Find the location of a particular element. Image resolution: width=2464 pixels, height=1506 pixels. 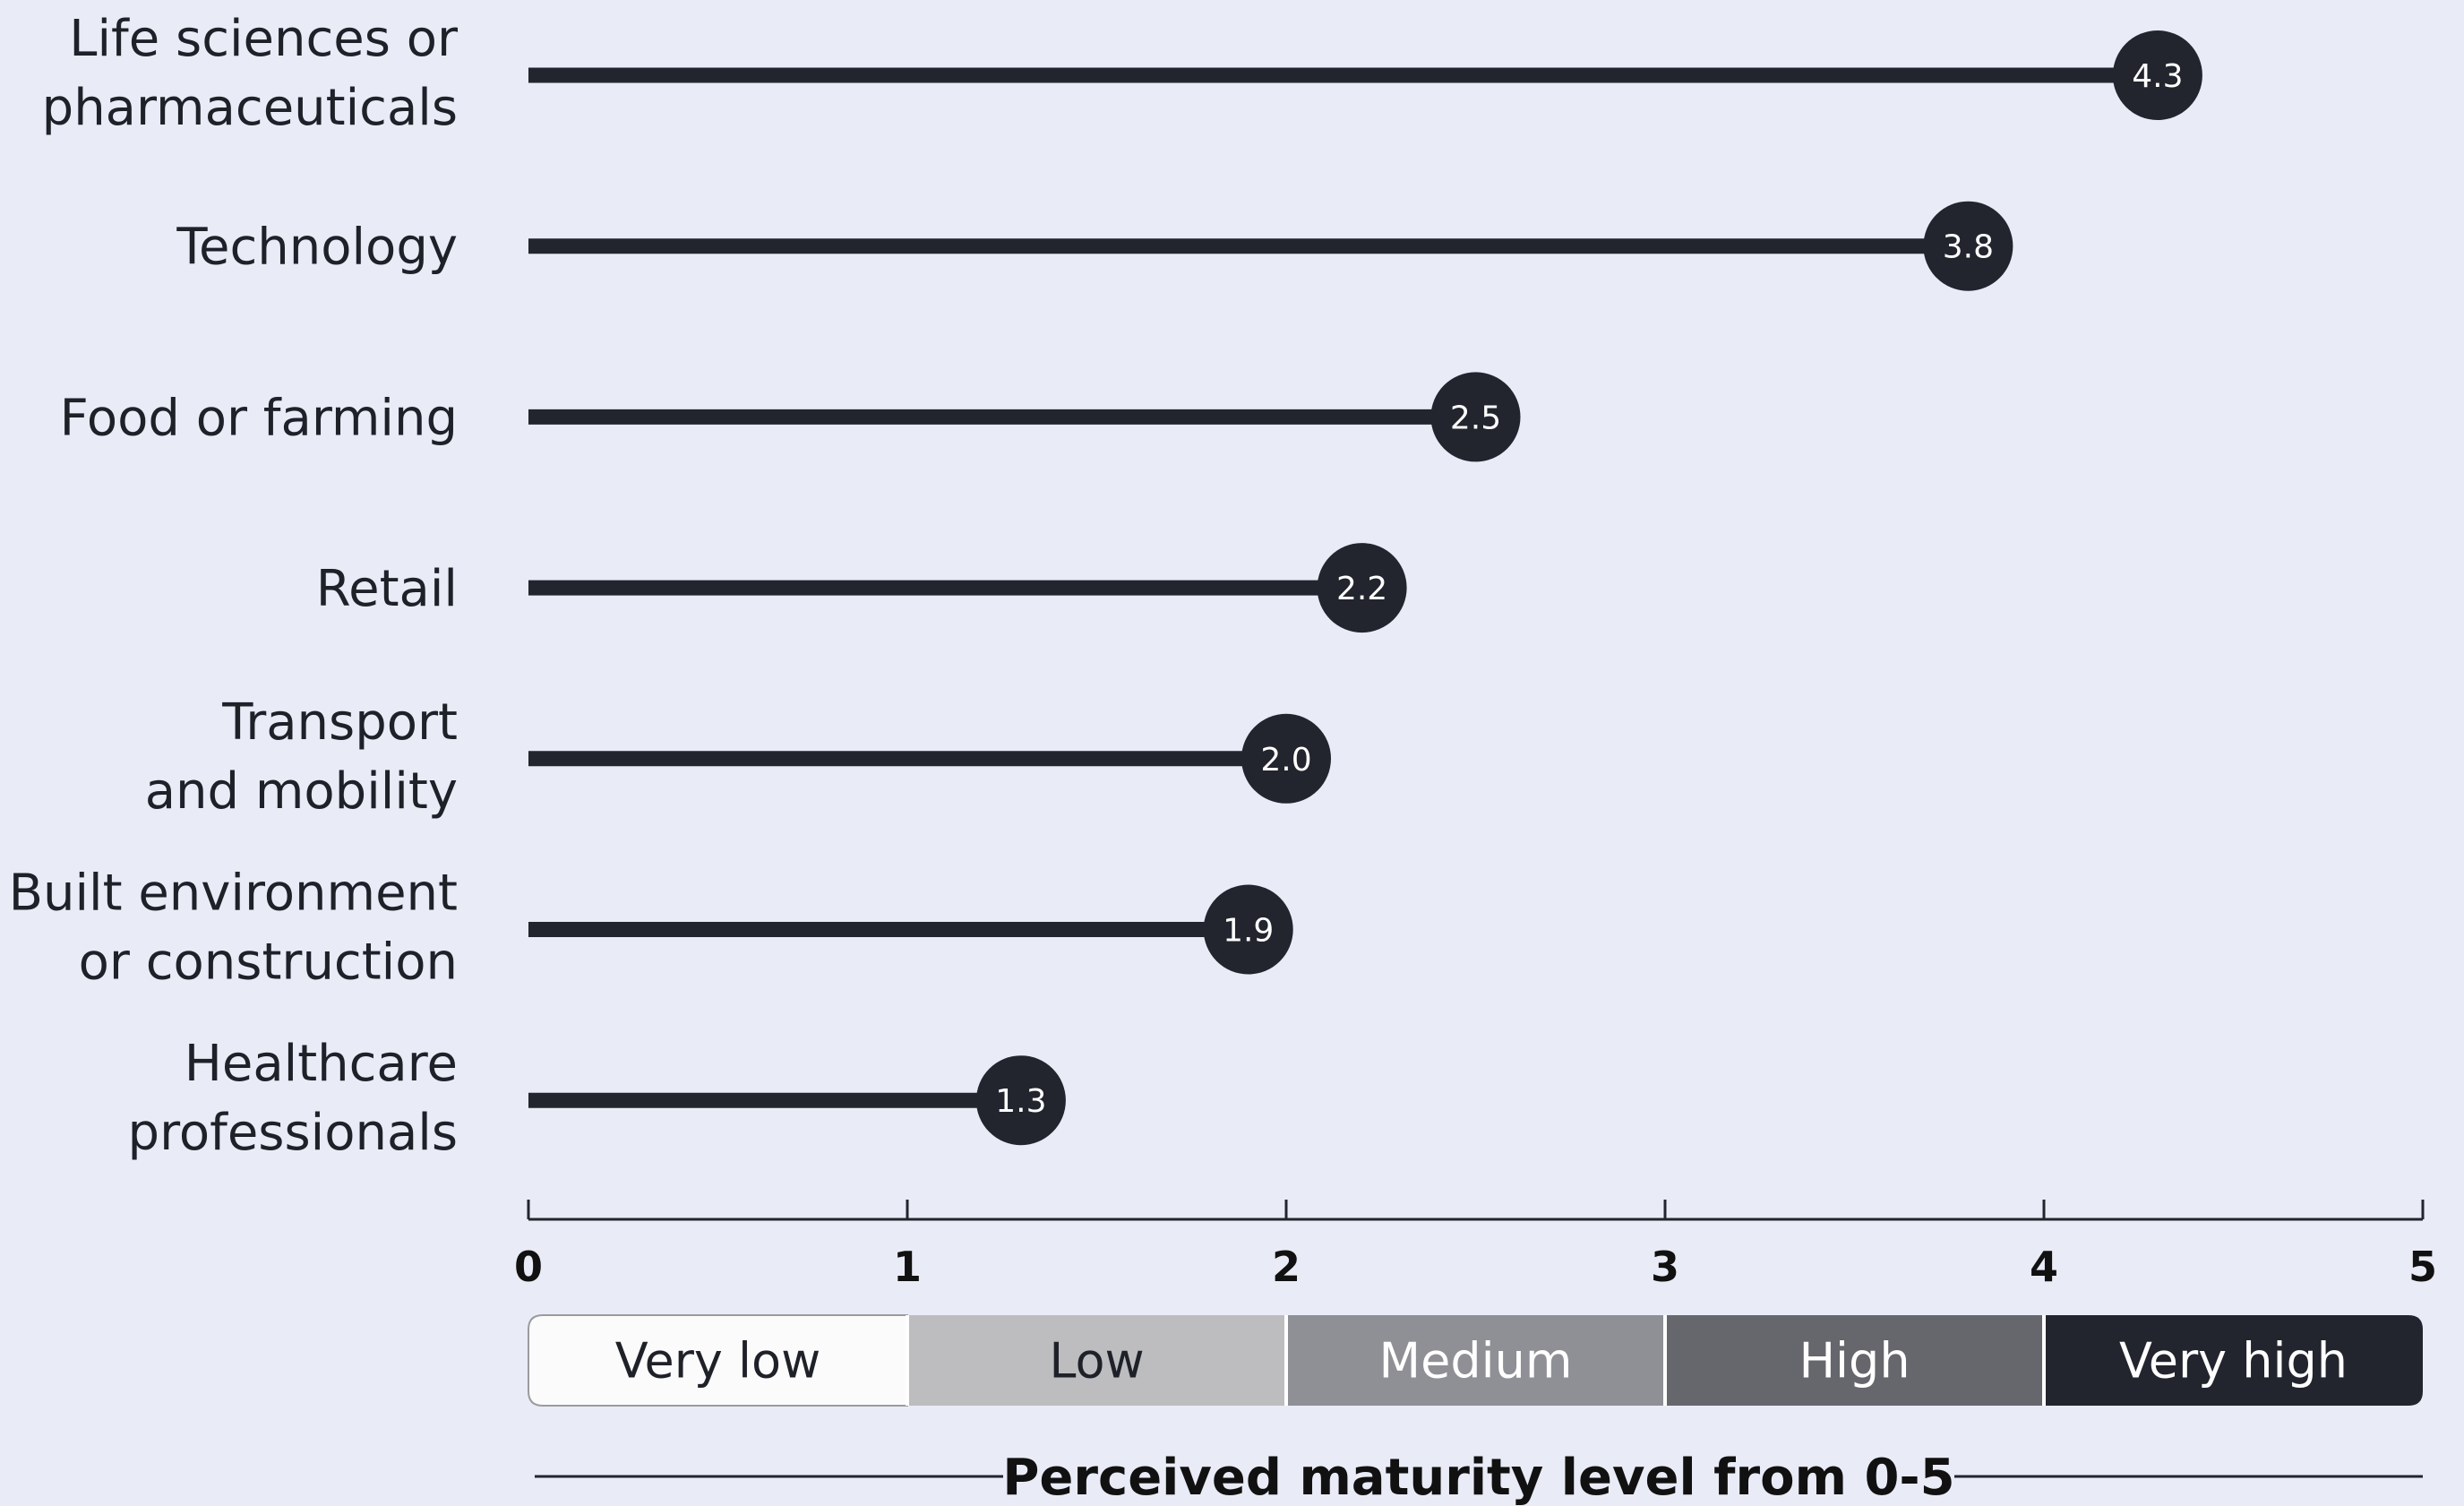

category-label: Technology is located at coordinates (317, 248).